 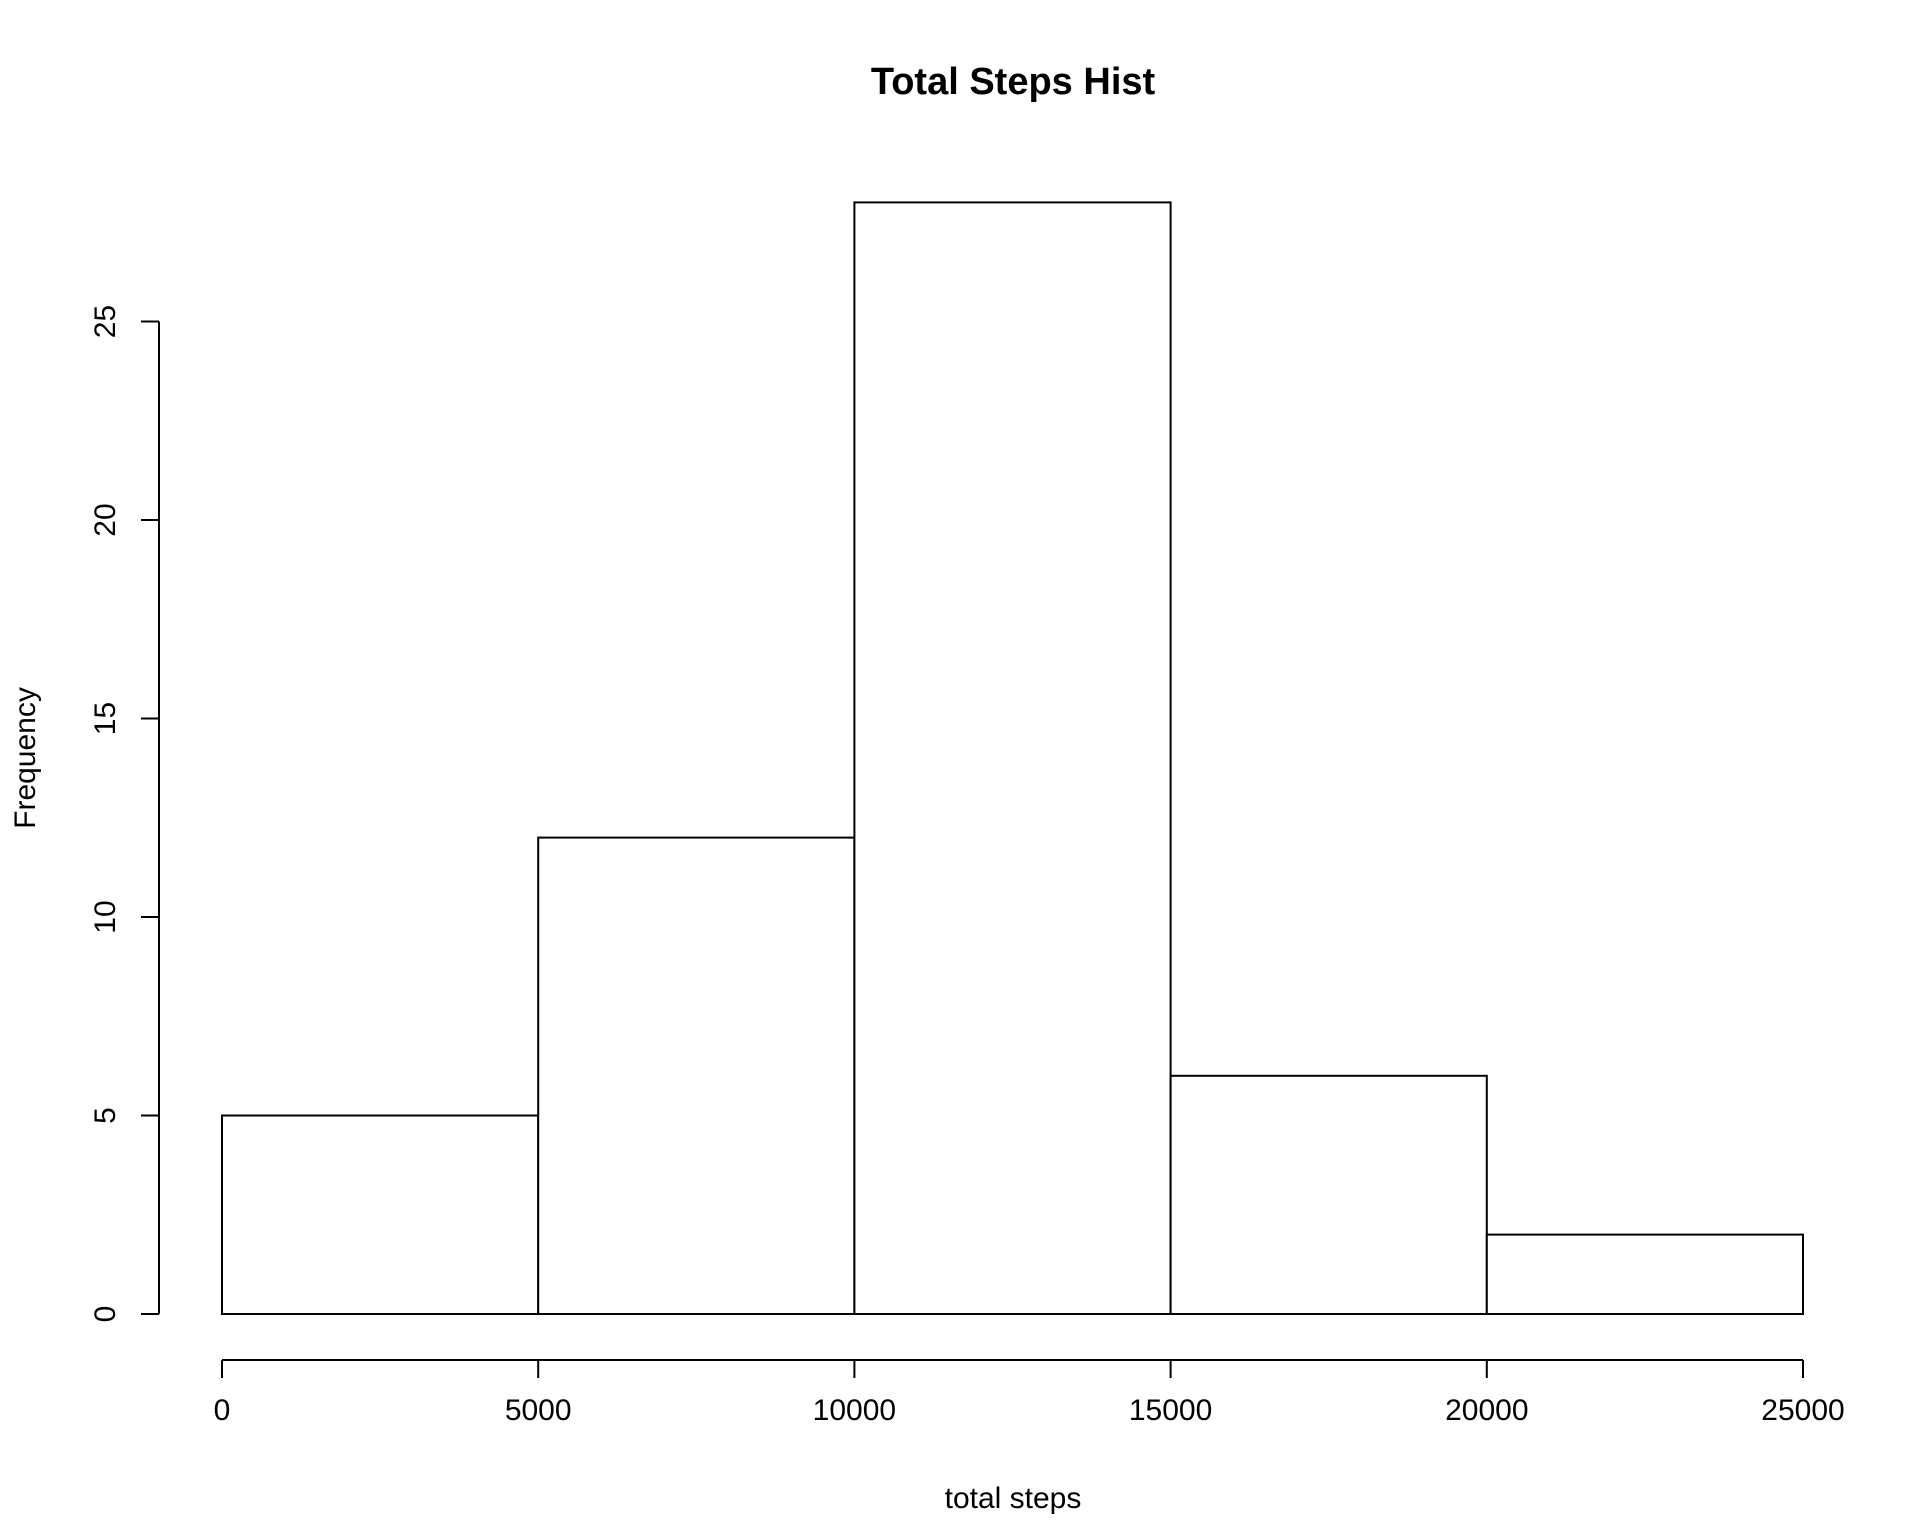 What do you see at coordinates (25, 758) in the screenshot?
I see `y-axis-label: Frequency` at bounding box center [25, 758].